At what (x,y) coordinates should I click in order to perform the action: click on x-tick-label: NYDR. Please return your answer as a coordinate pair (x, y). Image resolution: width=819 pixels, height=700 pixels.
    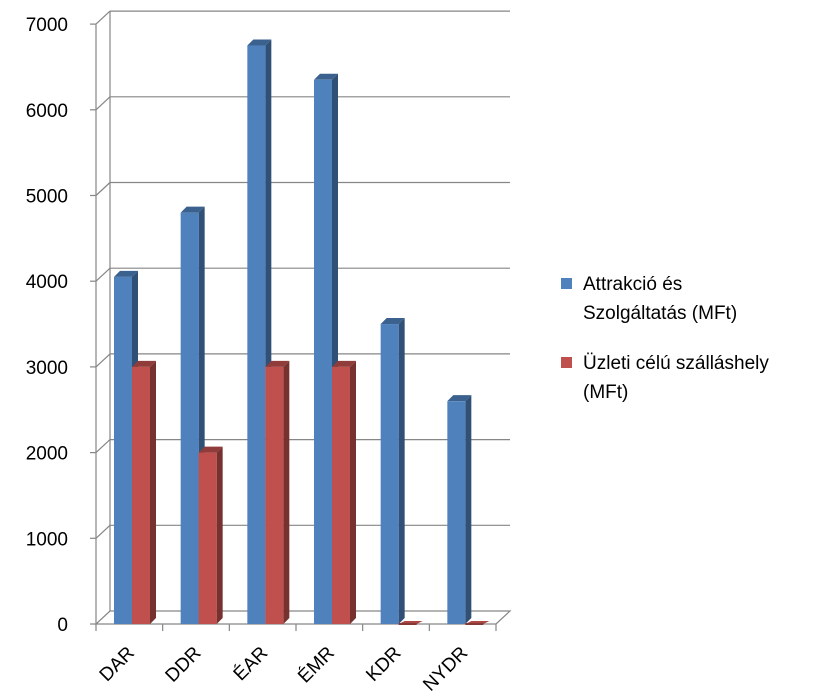
    Looking at the image, I should click on (445, 669).